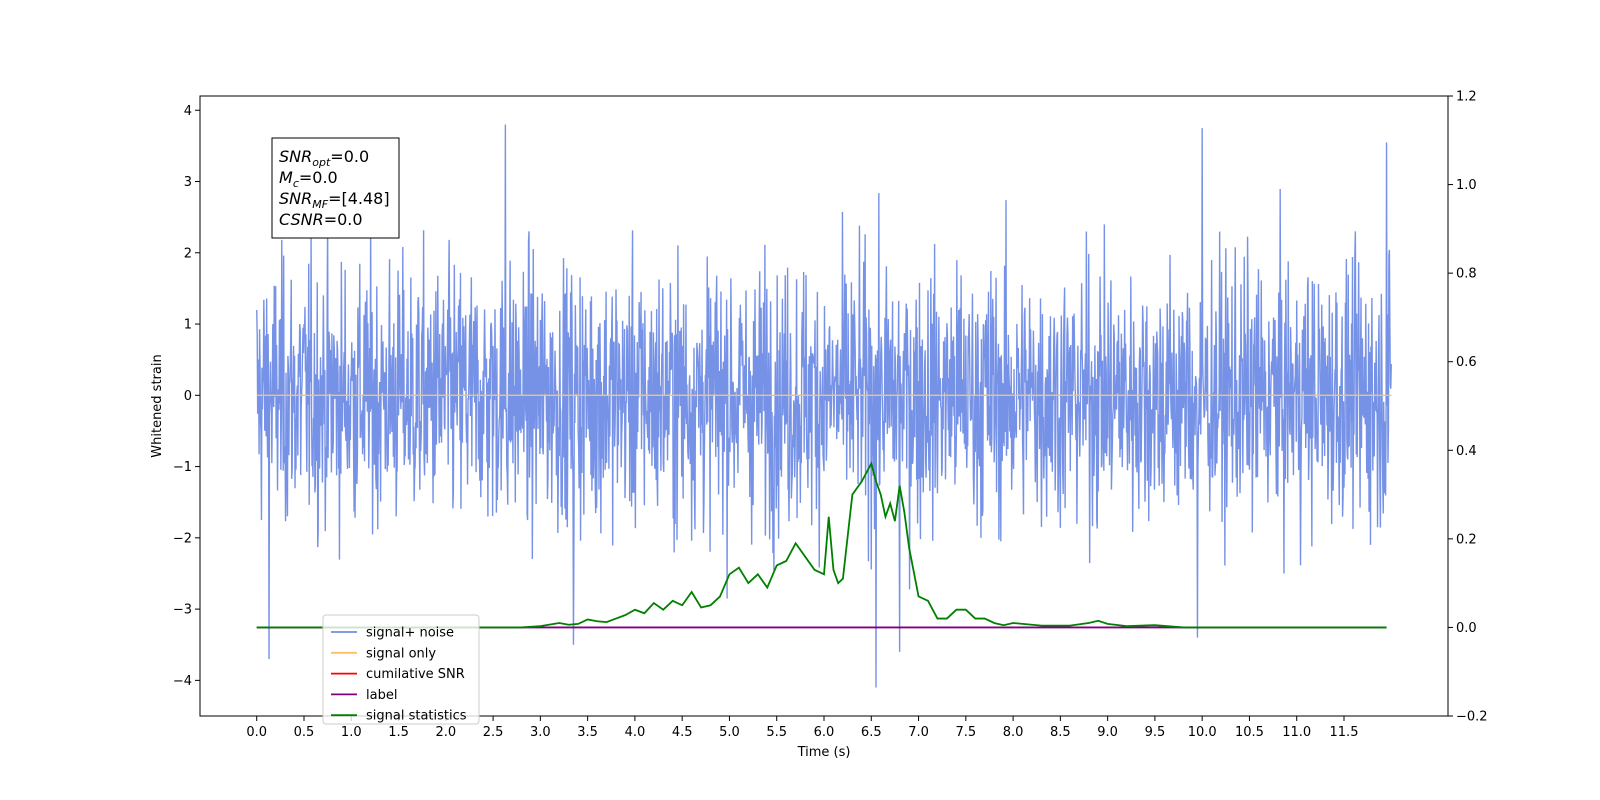  I want to click on legend-label: label, so click(381, 695).